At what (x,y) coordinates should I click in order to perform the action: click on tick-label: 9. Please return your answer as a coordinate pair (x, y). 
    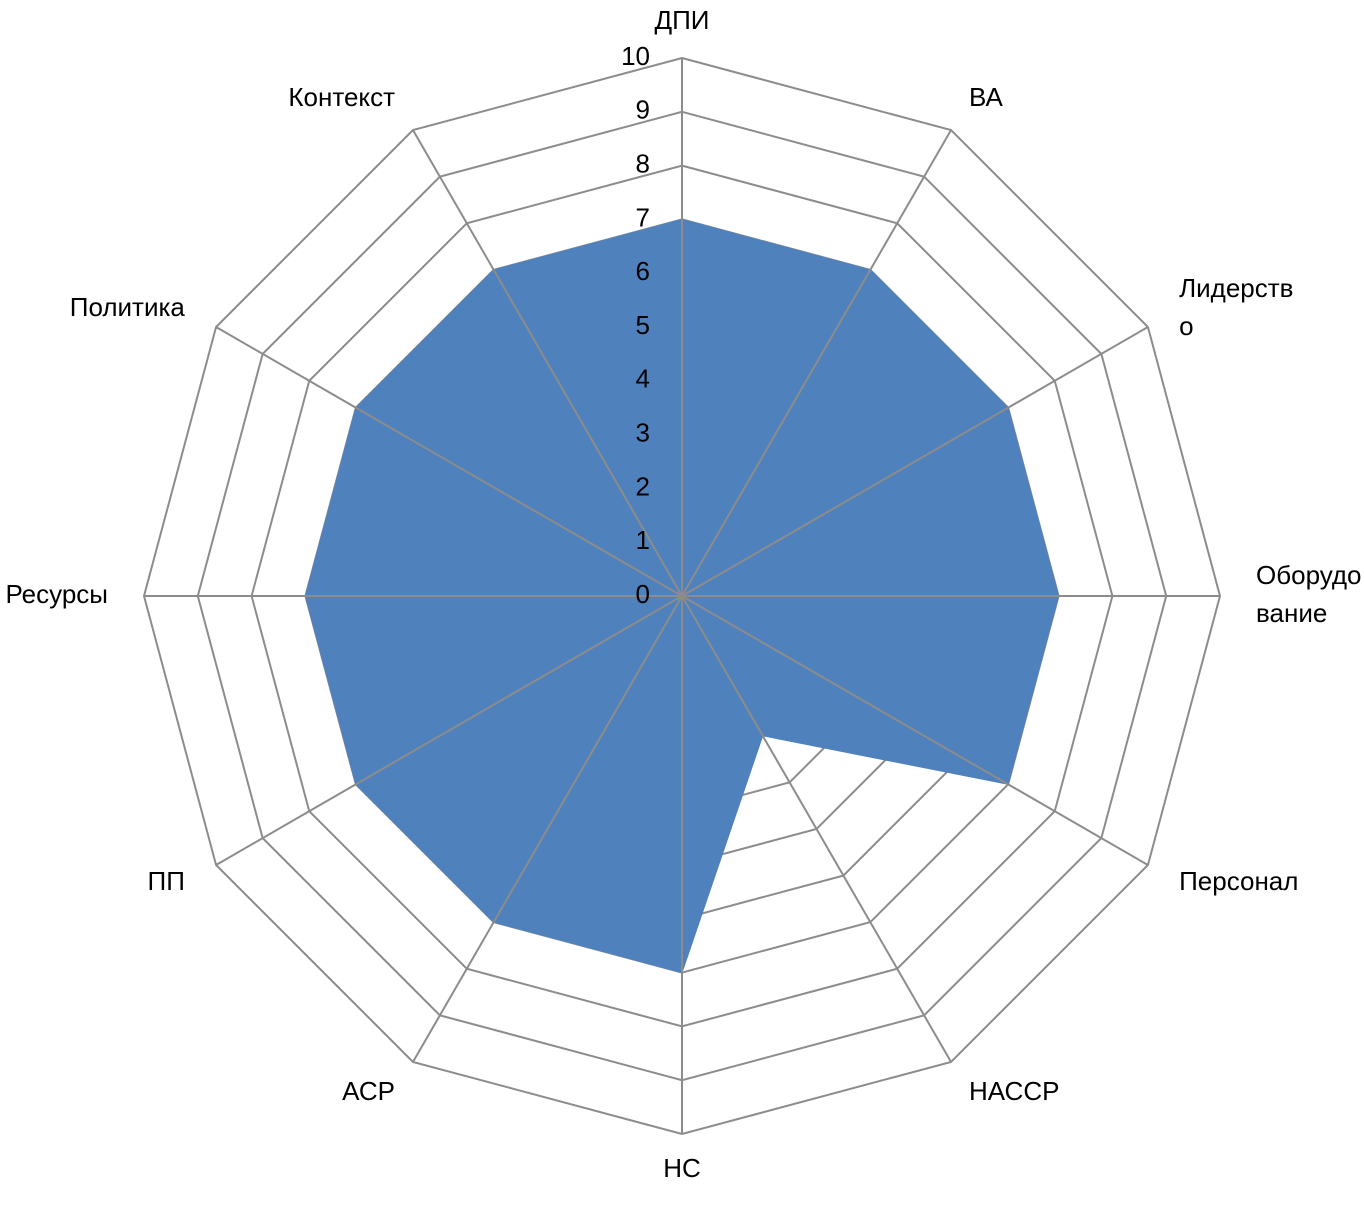
    Looking at the image, I should click on (643, 110).